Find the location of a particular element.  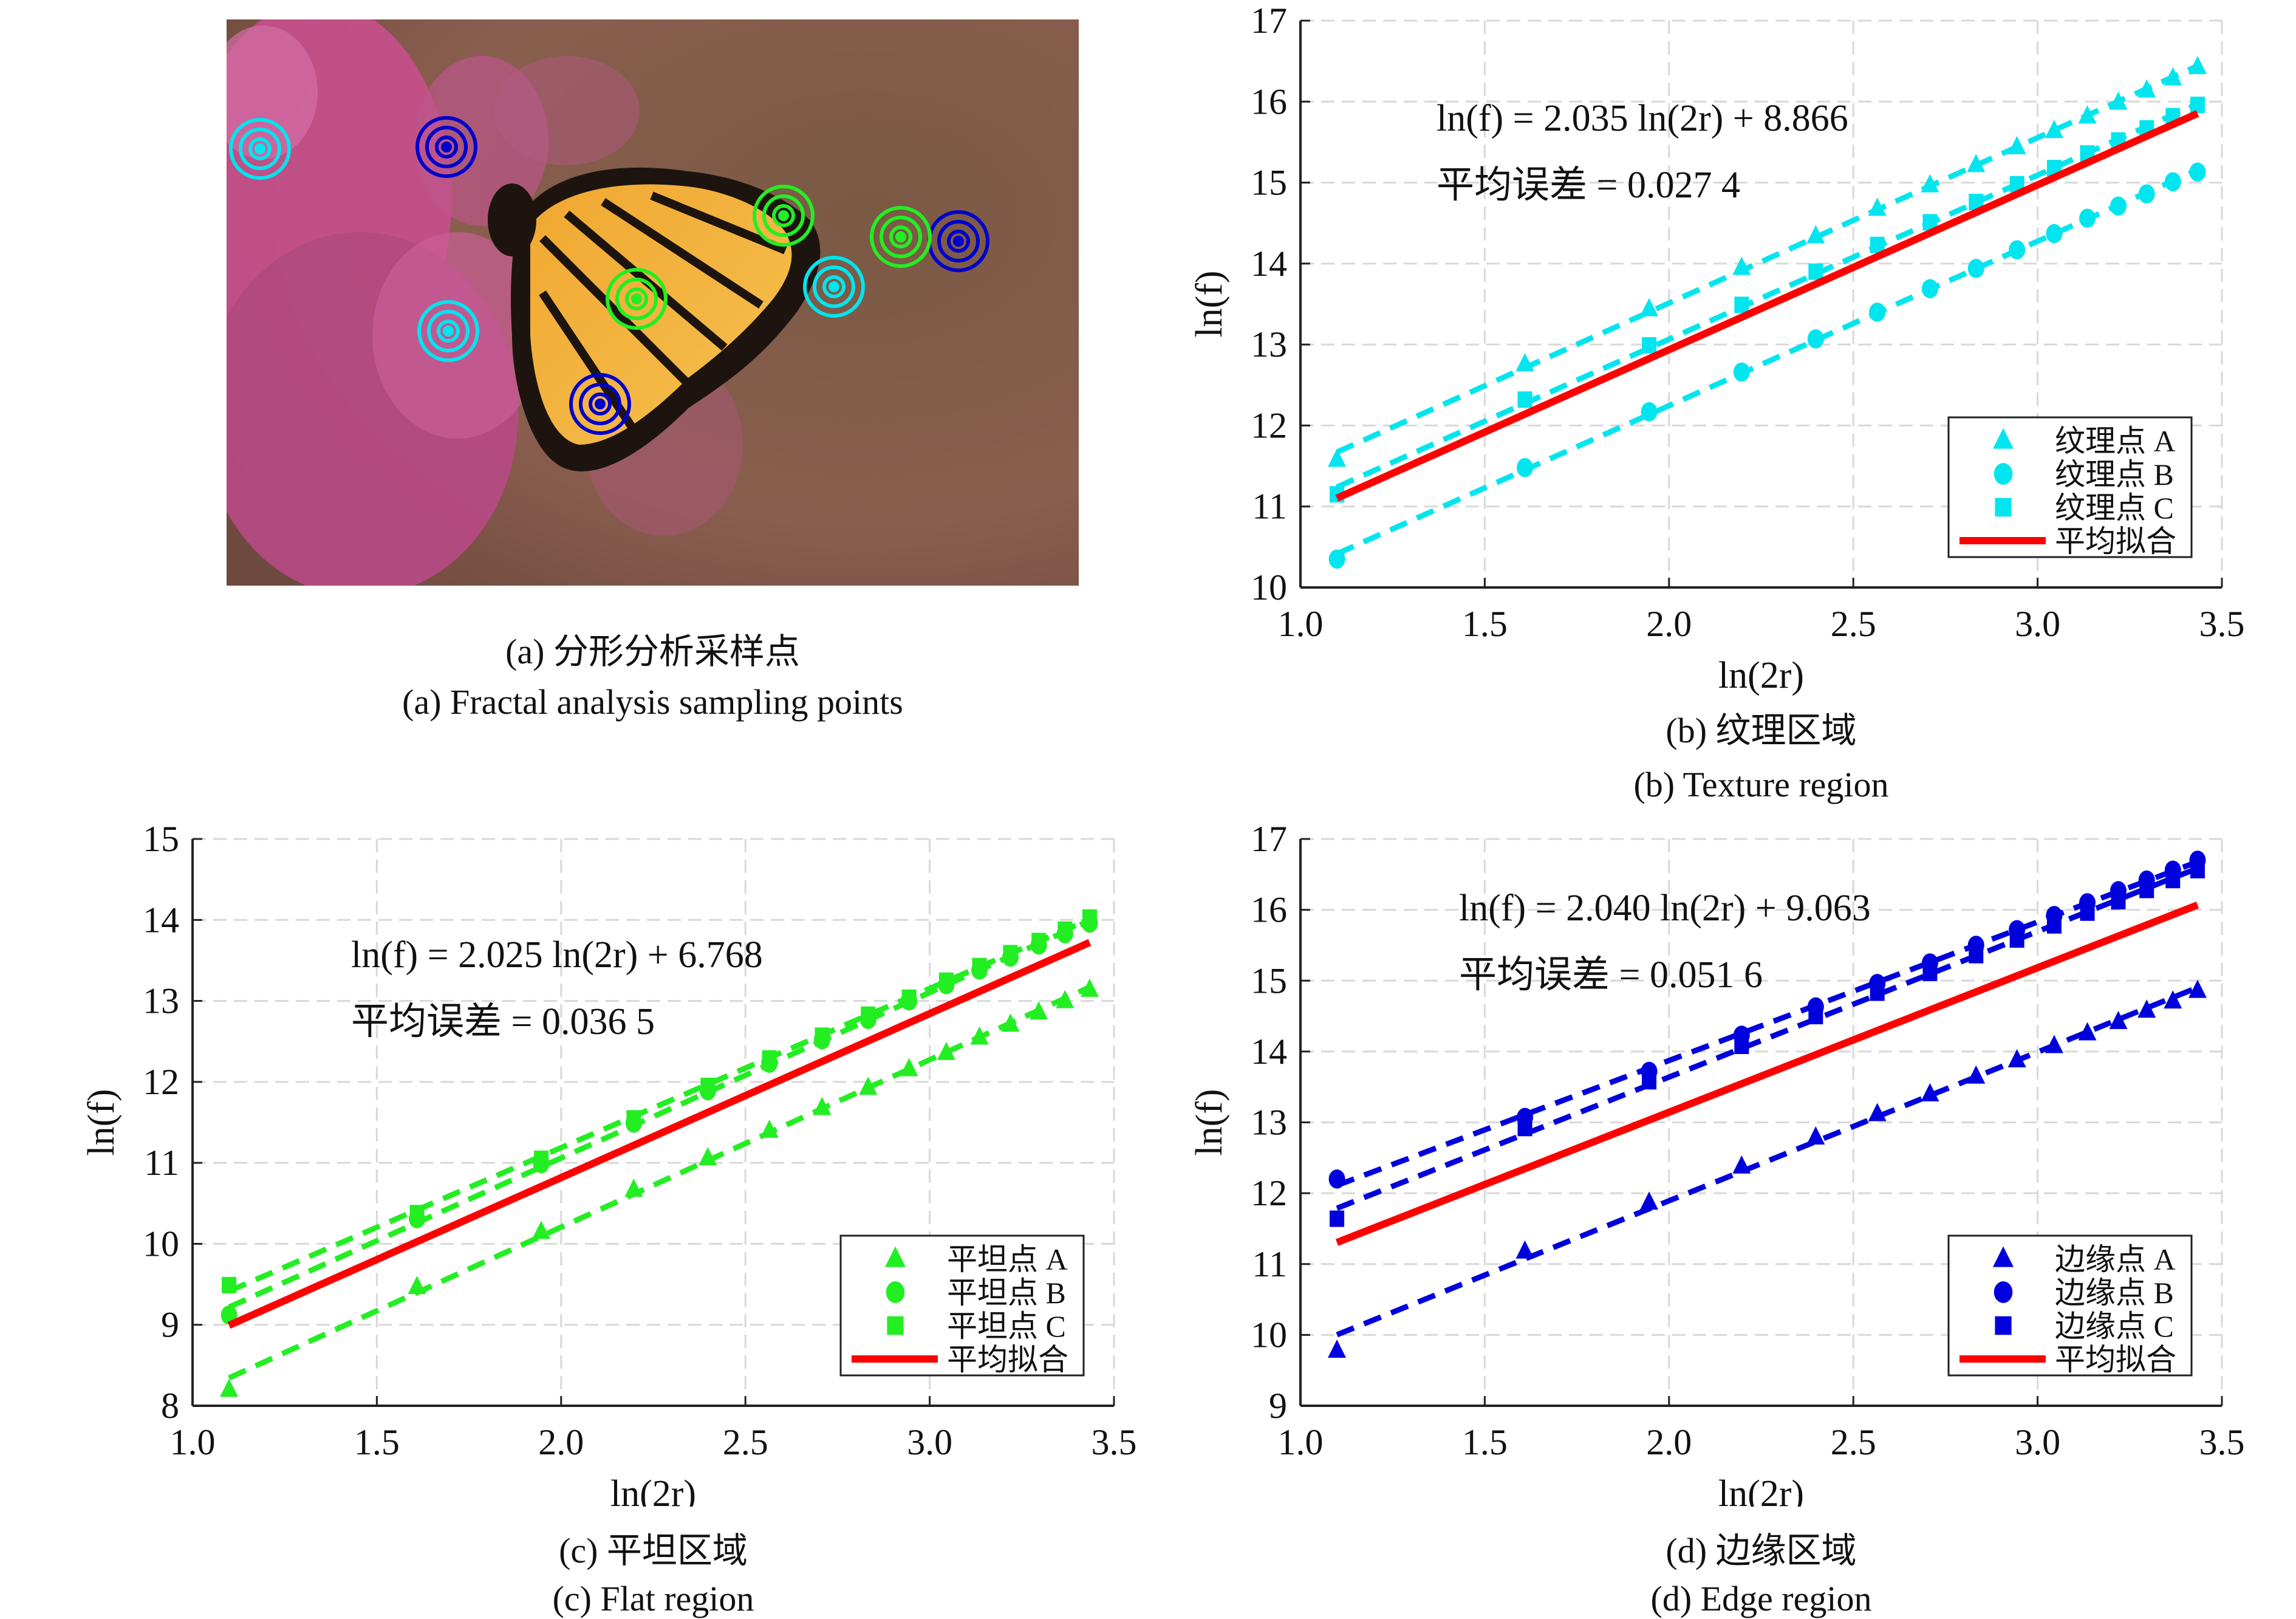

caption-b-en: (b) Texture region is located at coordinates (1761, 784).